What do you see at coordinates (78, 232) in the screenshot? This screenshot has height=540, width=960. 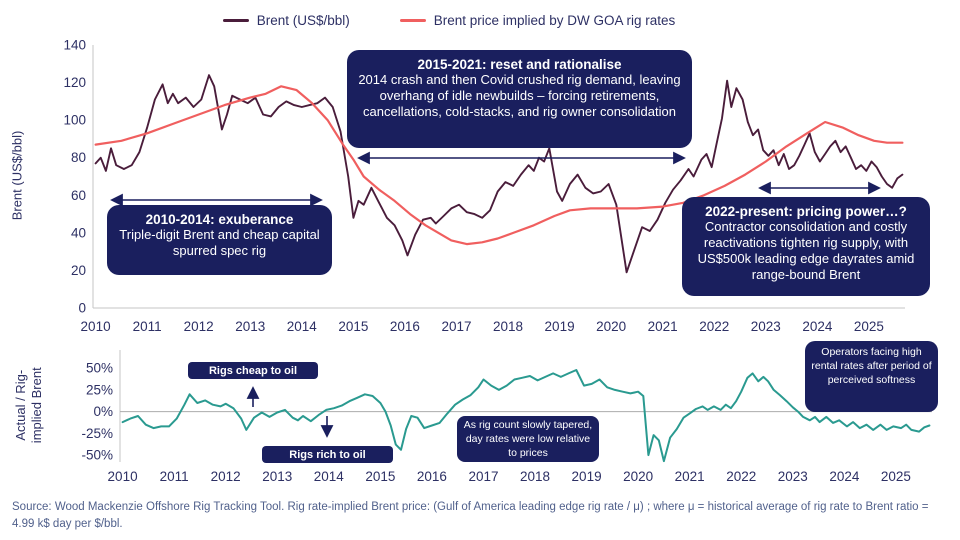 I see `svg-text: 40` at bounding box center [78, 232].